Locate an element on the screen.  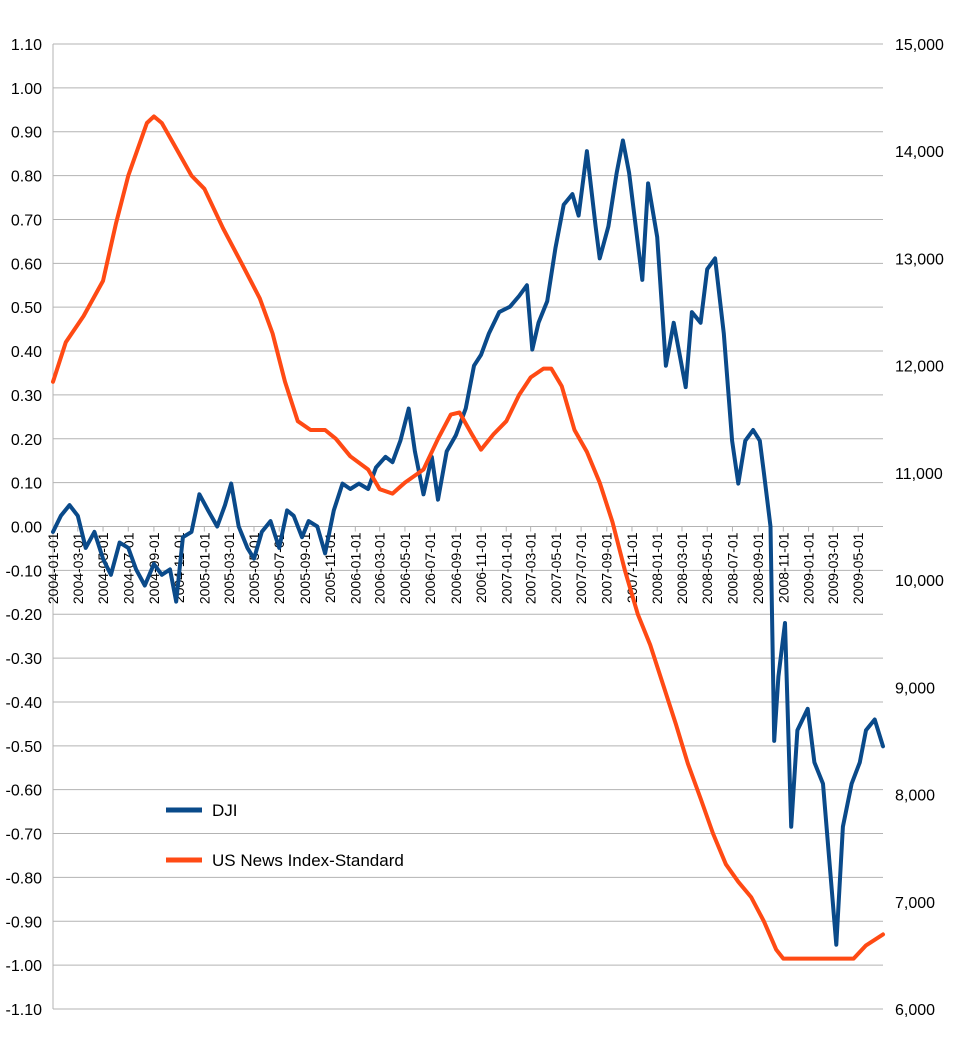
x-tick-label: 2009-05-01 is located at coordinates (858, 568).